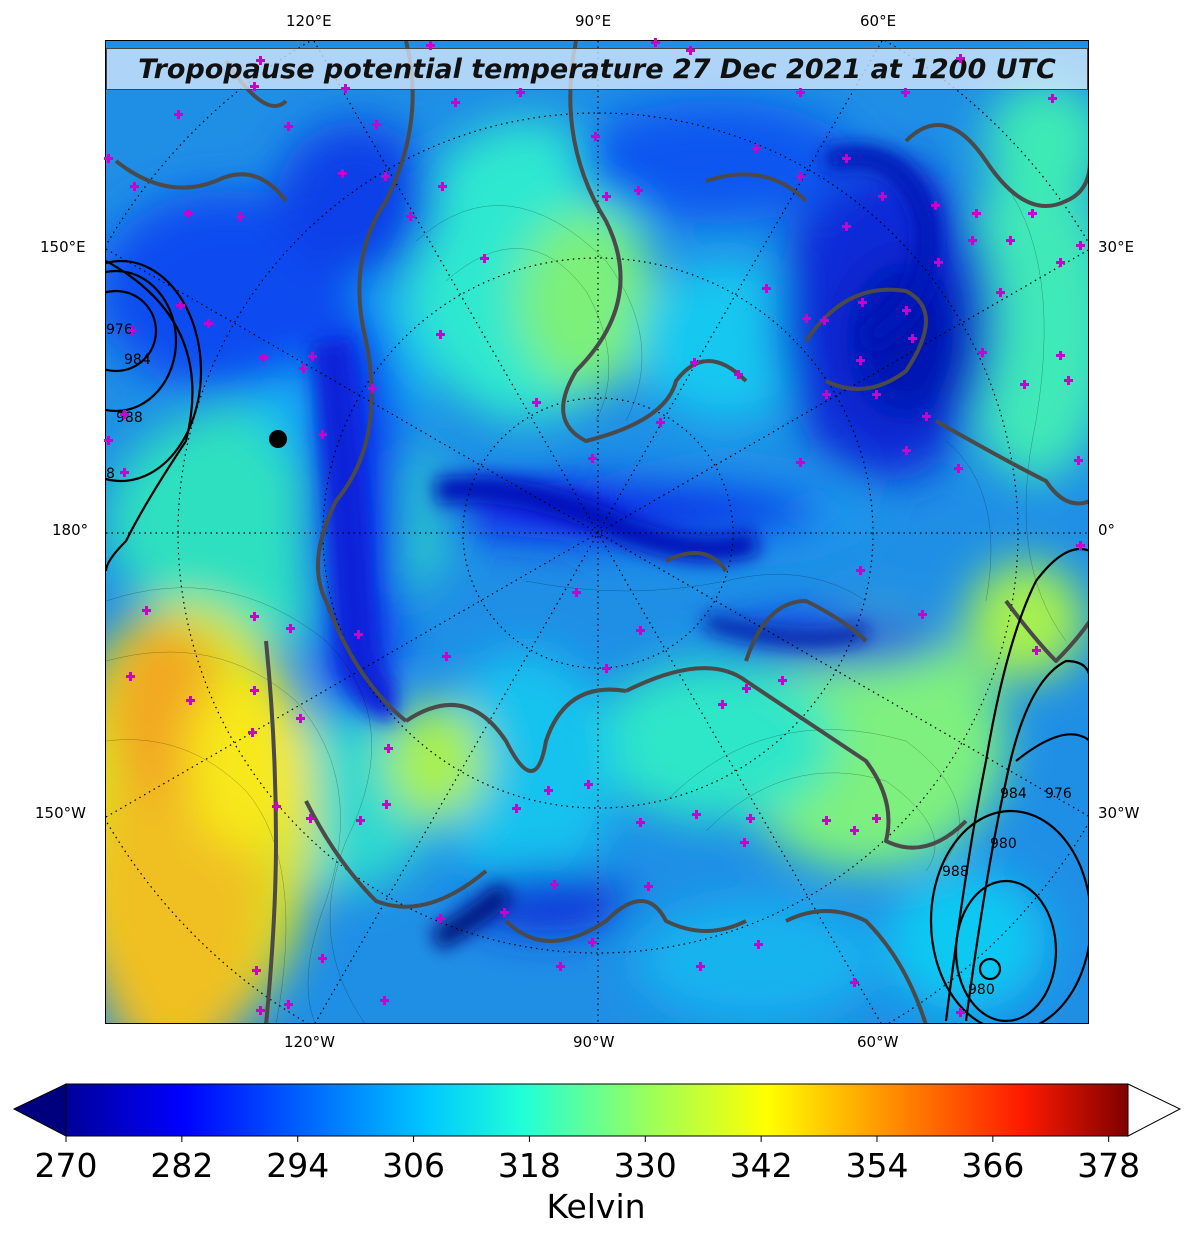 The image size is (1192, 1238). Describe the element at coordinates (993, 1165) in the screenshot. I see `colorbar-tick-label: 366` at that location.